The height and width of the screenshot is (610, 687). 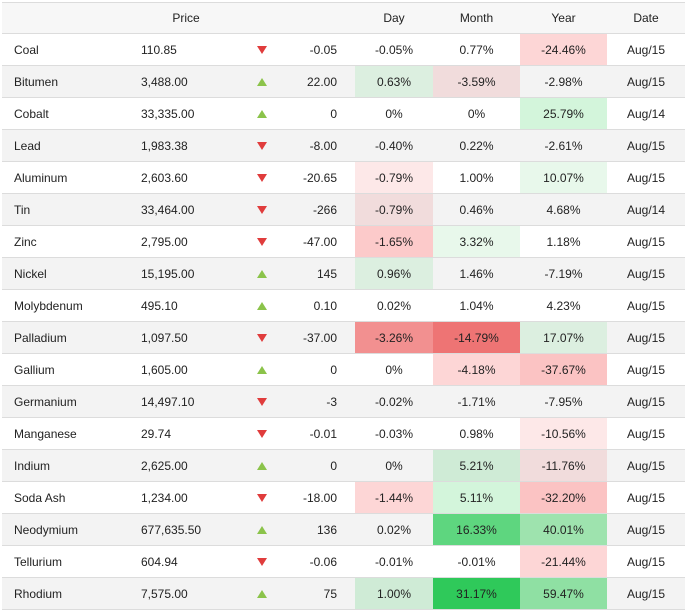 What do you see at coordinates (394, 305) in the screenshot?
I see `day-pct-cell: 0.02%` at bounding box center [394, 305].